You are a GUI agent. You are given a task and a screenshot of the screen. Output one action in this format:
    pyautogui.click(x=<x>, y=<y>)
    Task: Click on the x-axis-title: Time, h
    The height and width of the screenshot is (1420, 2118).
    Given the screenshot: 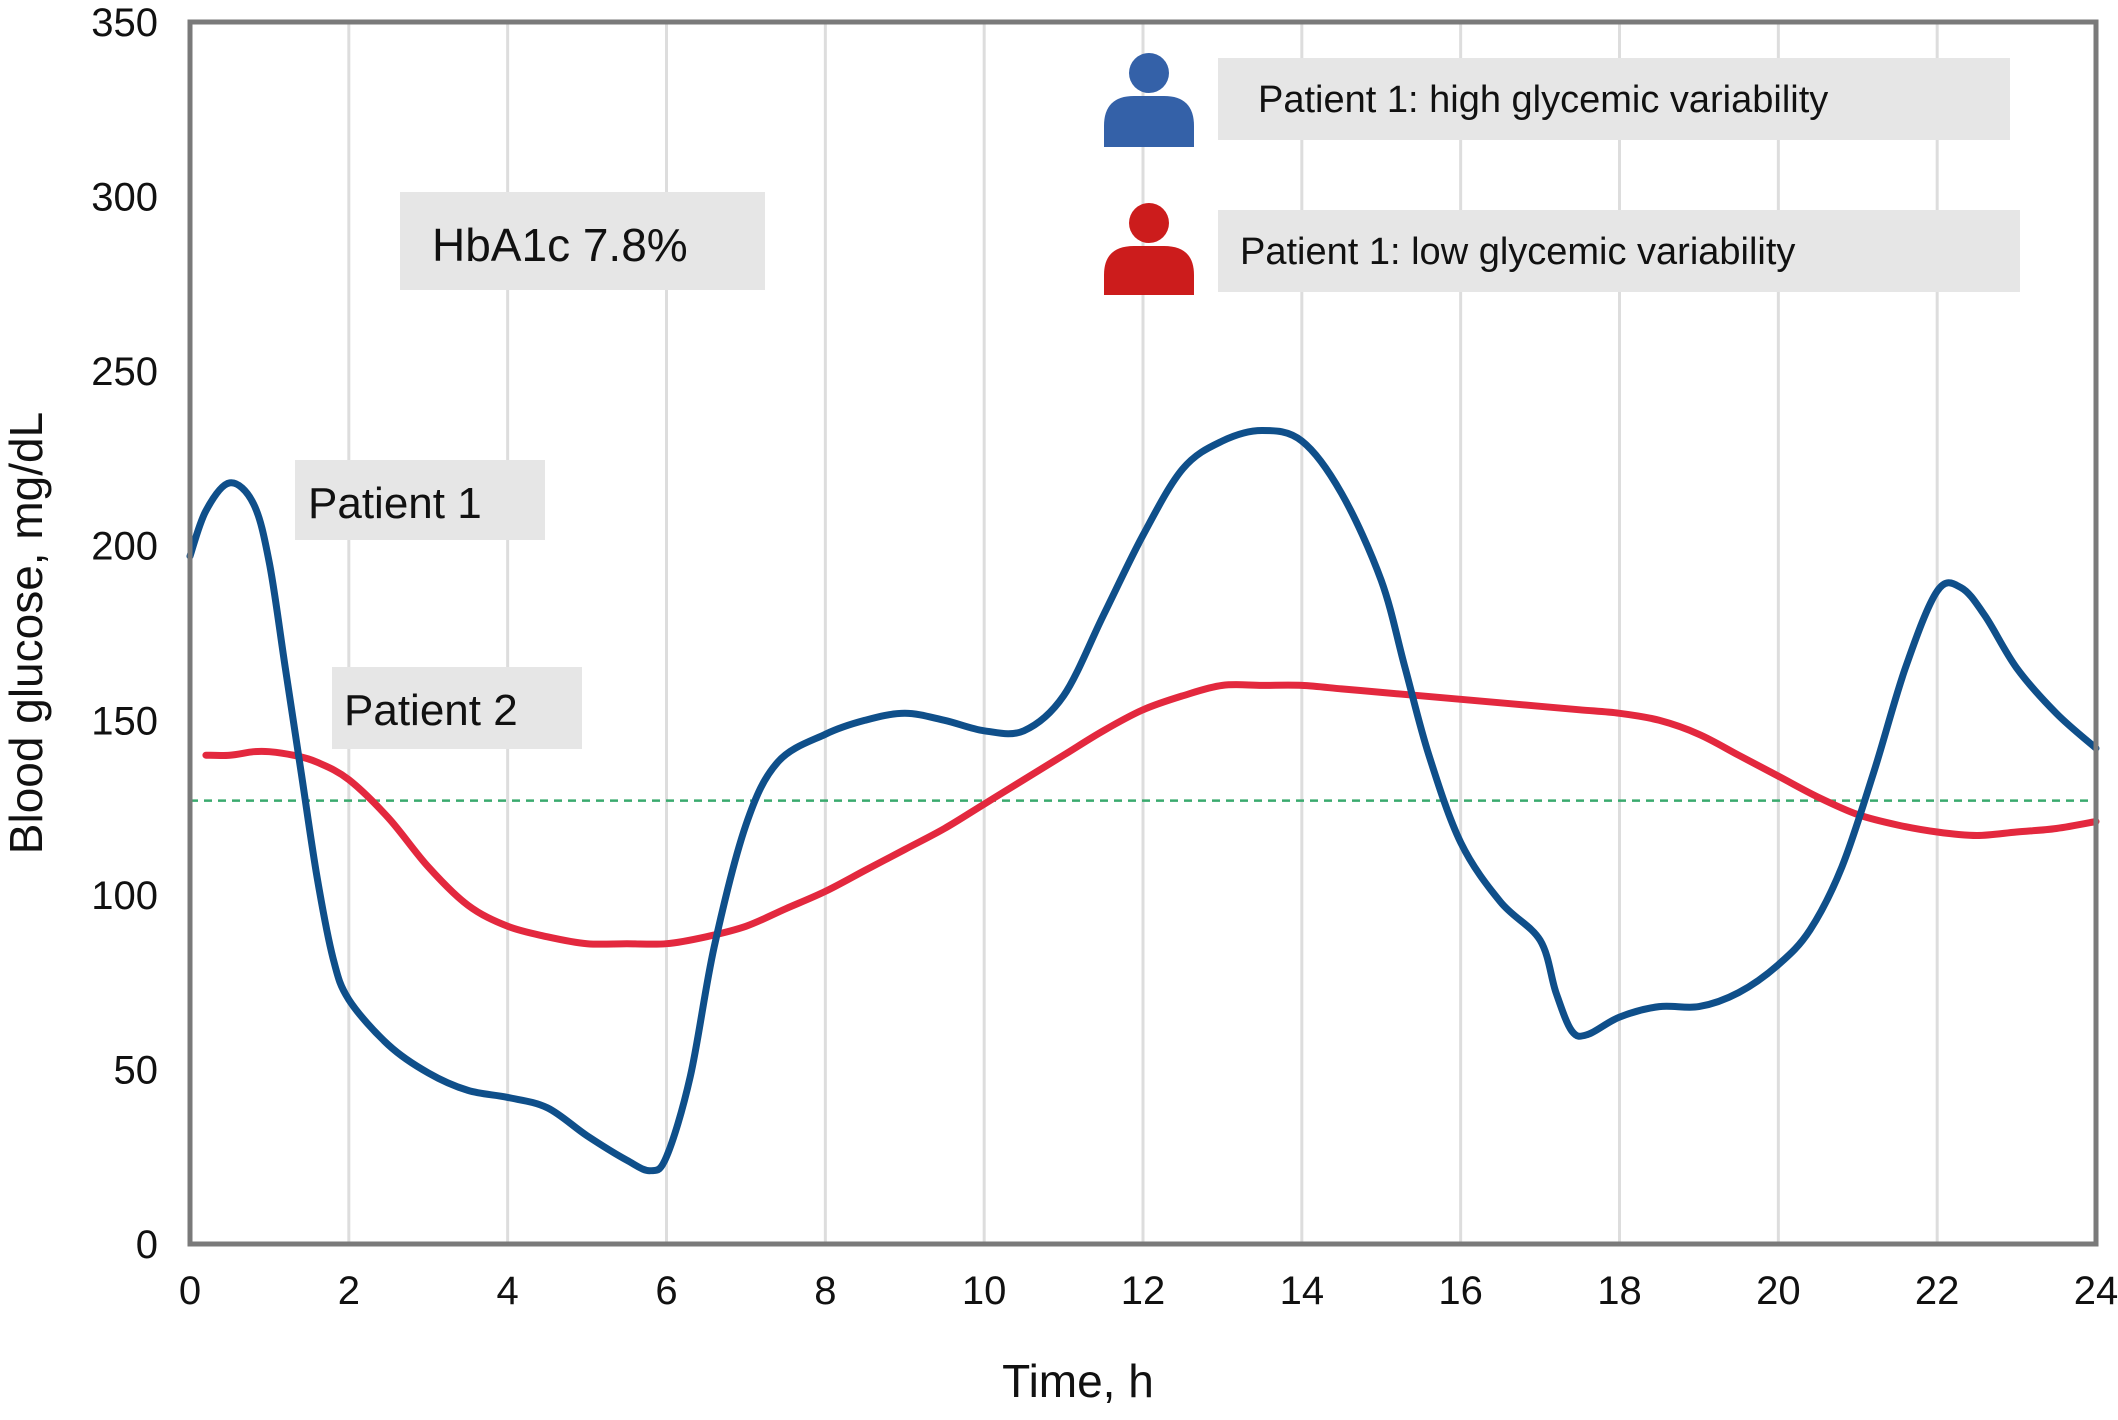 What is the action you would take?
    pyautogui.click(x=1078, y=1381)
    